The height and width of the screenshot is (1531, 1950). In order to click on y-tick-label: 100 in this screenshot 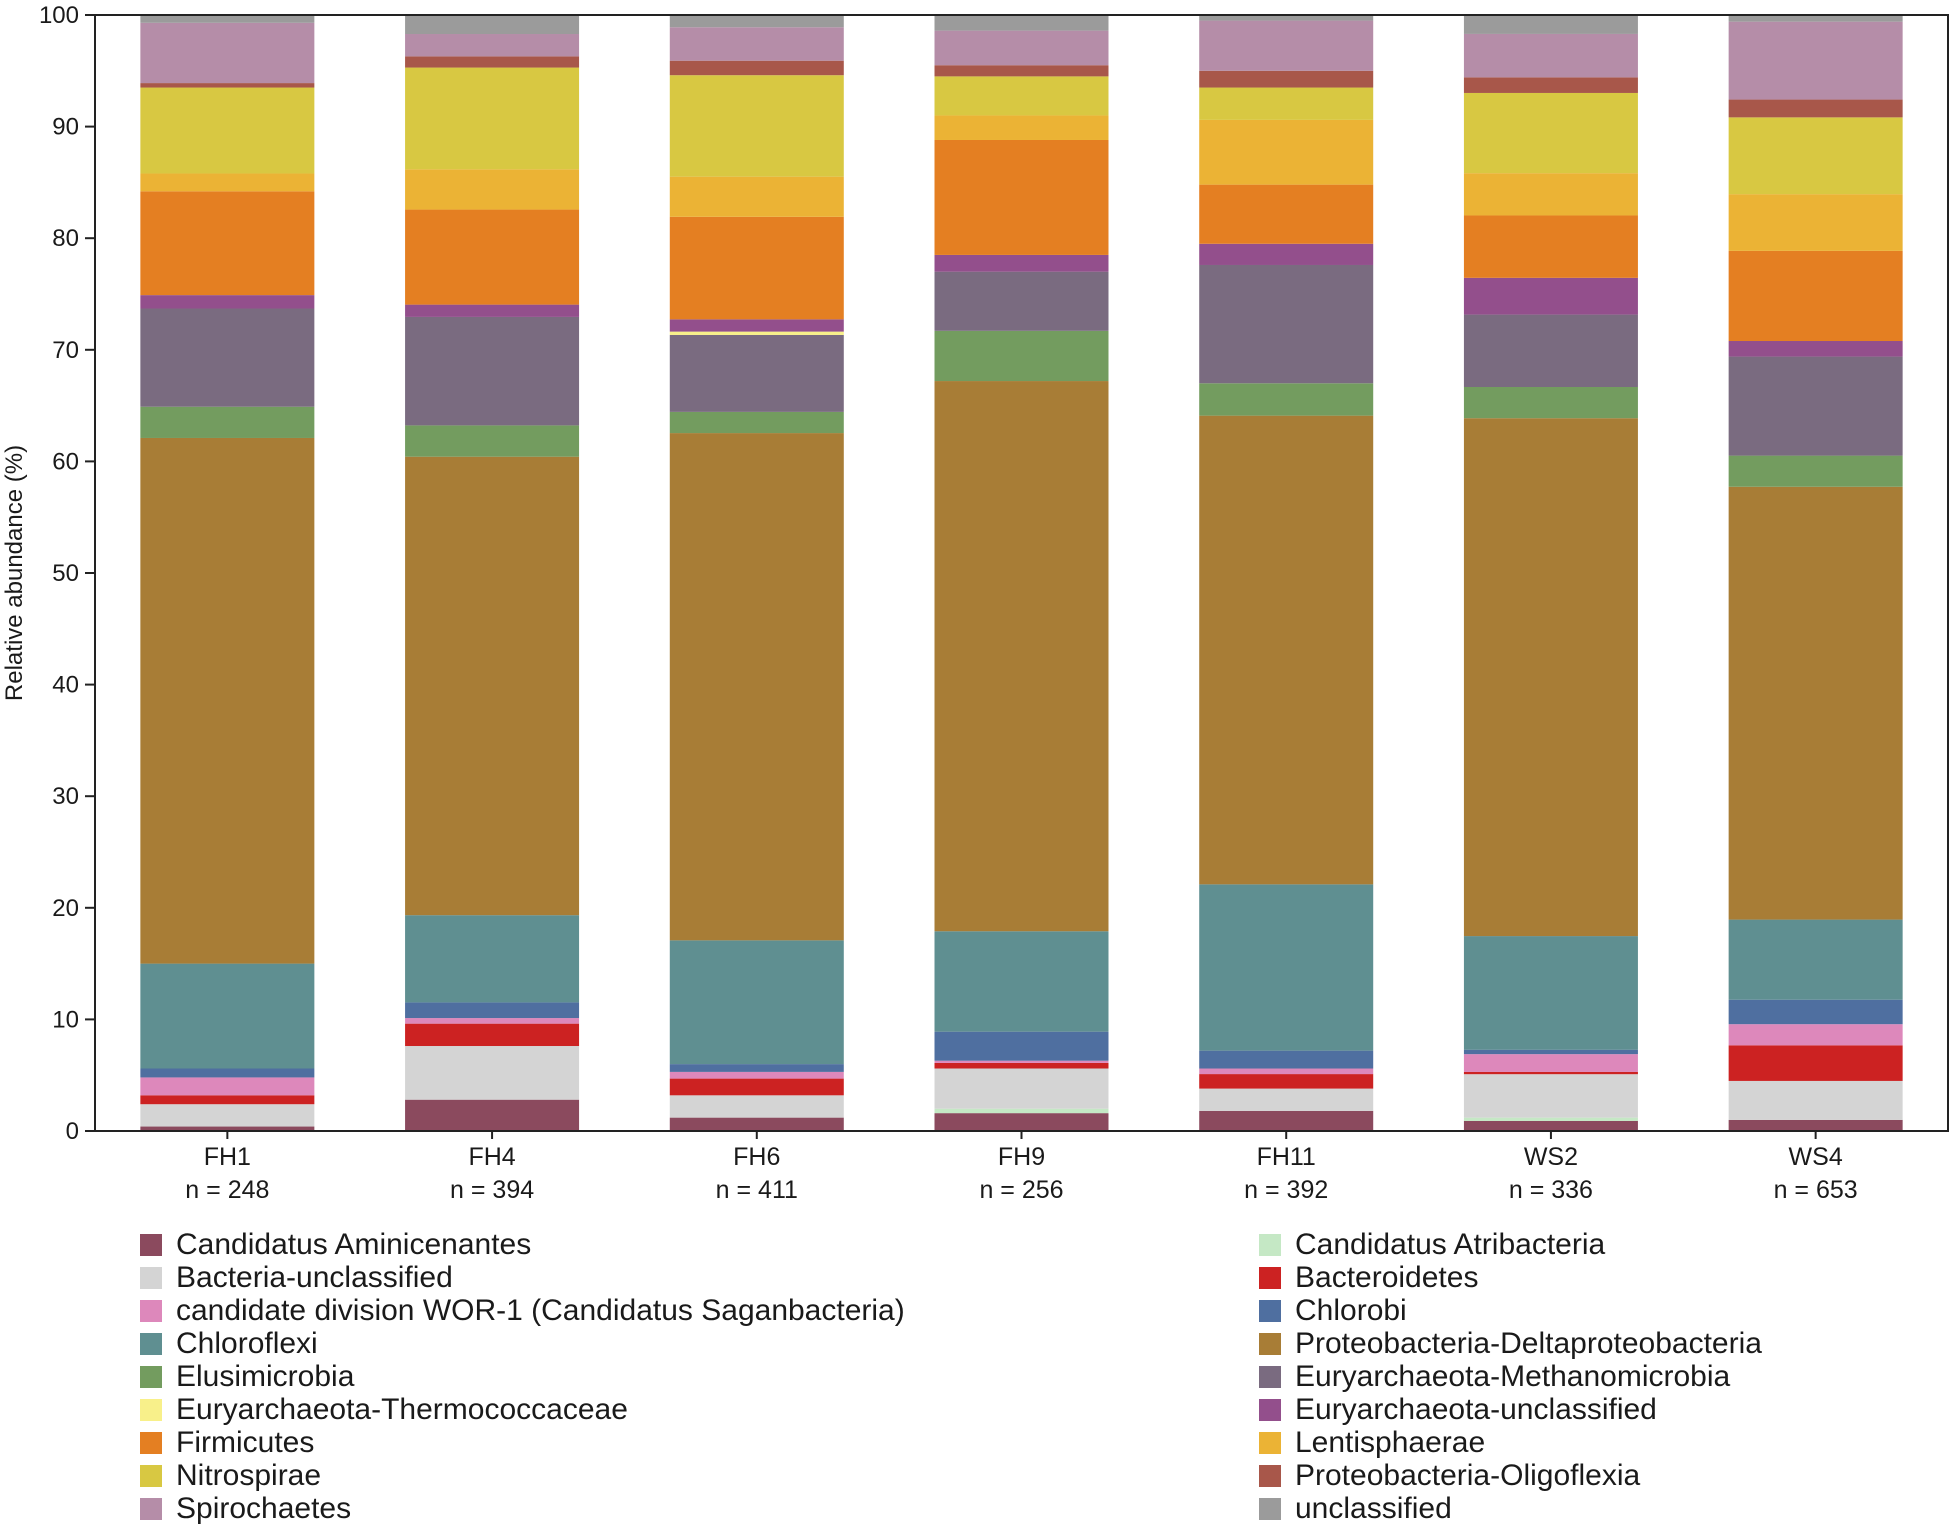, I will do `click(59, 15)`.